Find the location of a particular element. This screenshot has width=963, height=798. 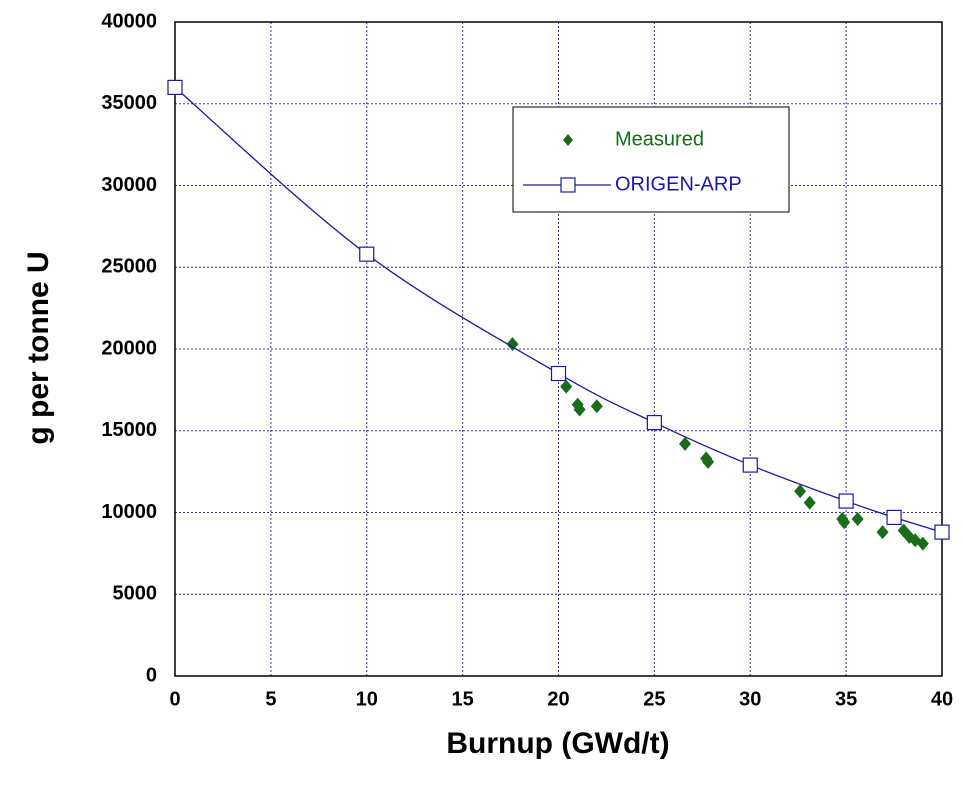

y-tick-label: 5000 is located at coordinates (135, 594).